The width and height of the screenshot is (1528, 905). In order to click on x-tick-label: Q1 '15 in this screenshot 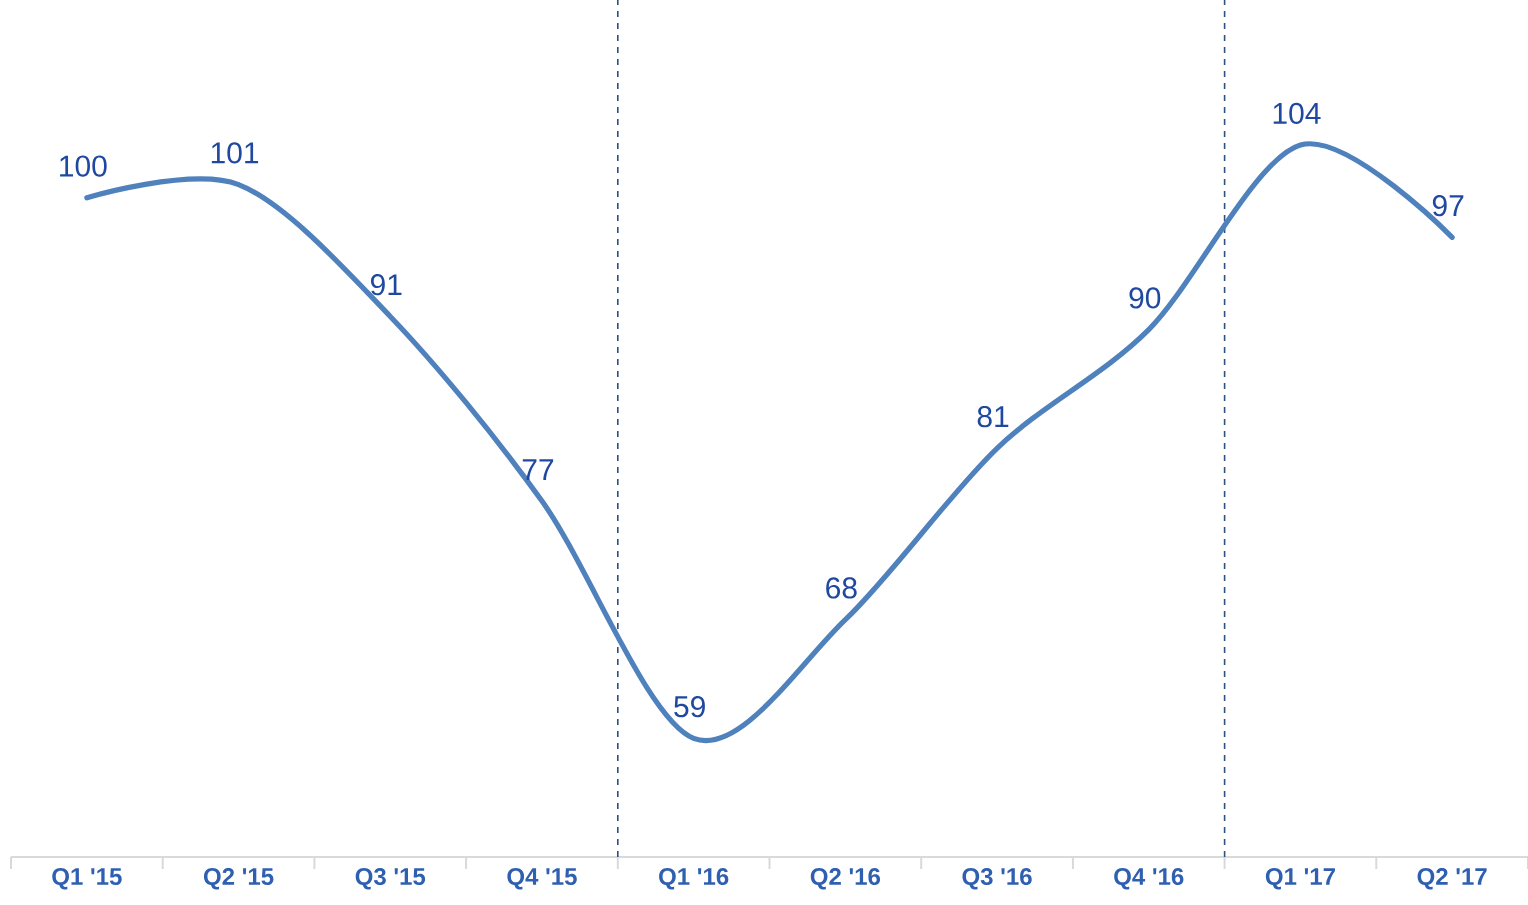, I will do `click(87, 879)`.